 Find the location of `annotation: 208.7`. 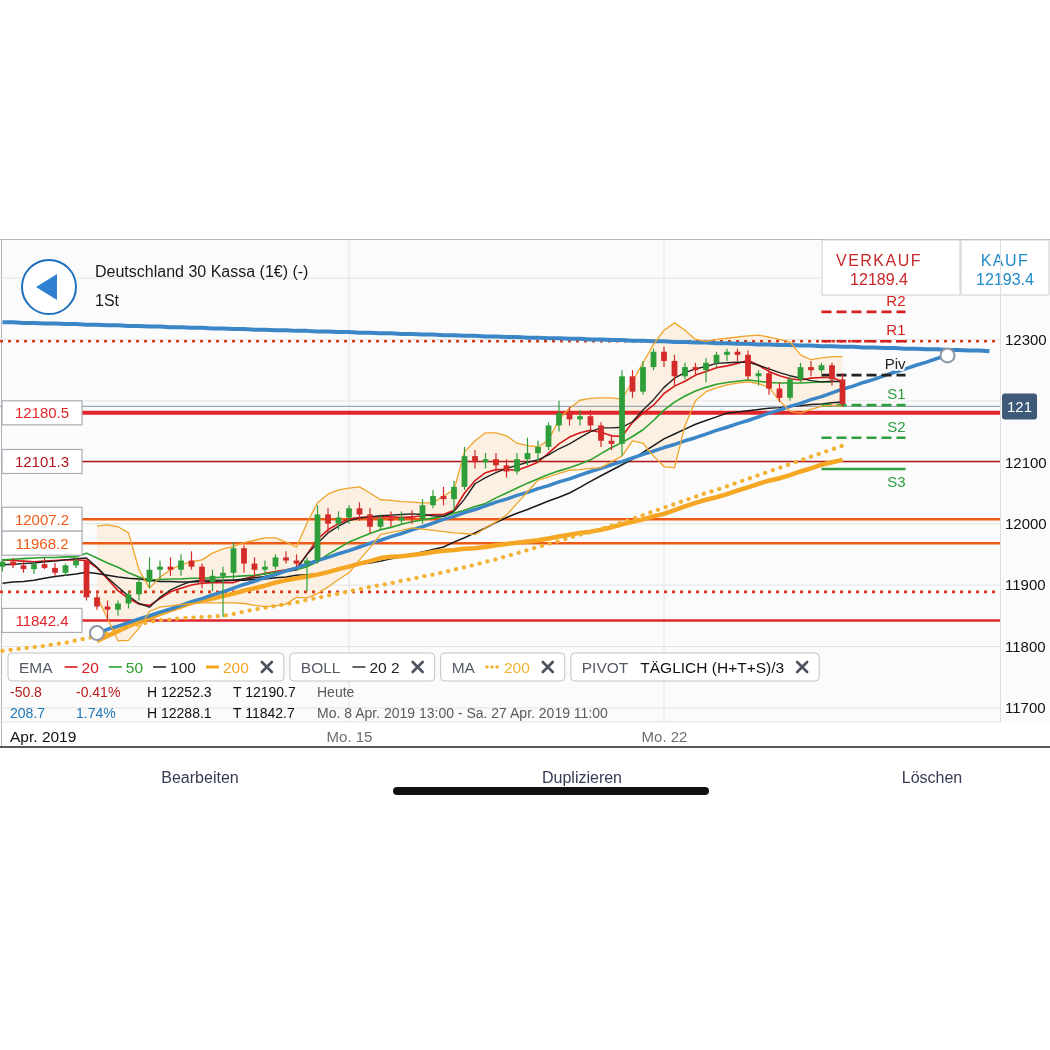

annotation: 208.7 is located at coordinates (28, 713).